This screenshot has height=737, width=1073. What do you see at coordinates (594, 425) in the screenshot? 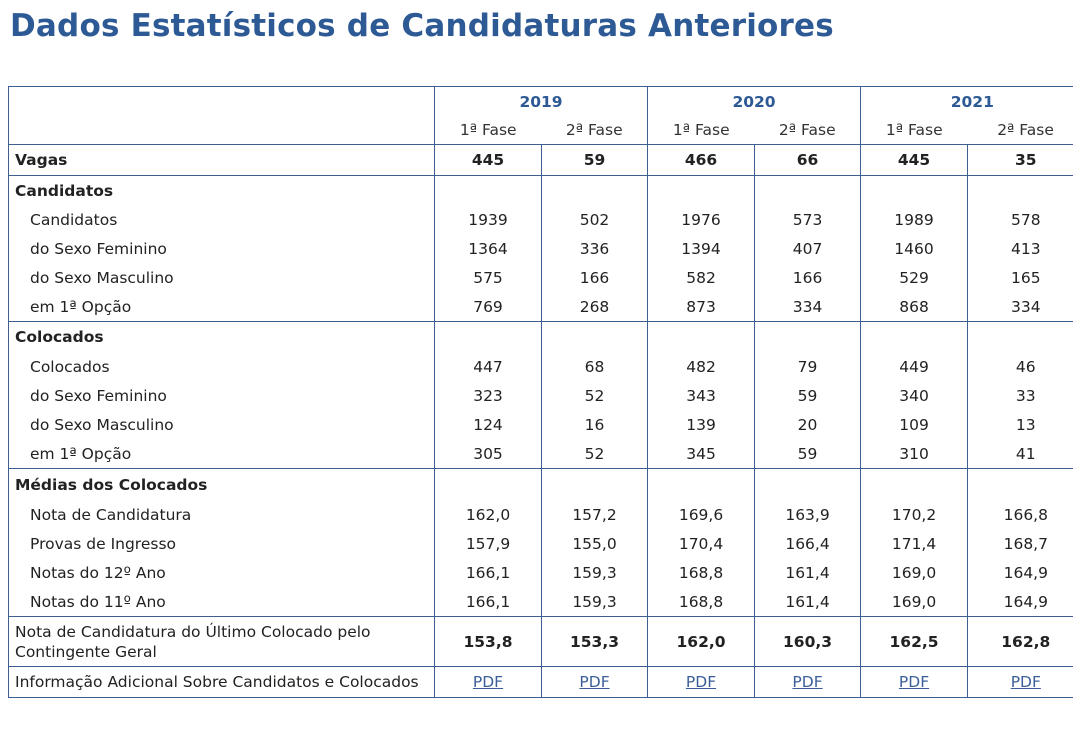
I see `cell-value: 16` at bounding box center [594, 425].